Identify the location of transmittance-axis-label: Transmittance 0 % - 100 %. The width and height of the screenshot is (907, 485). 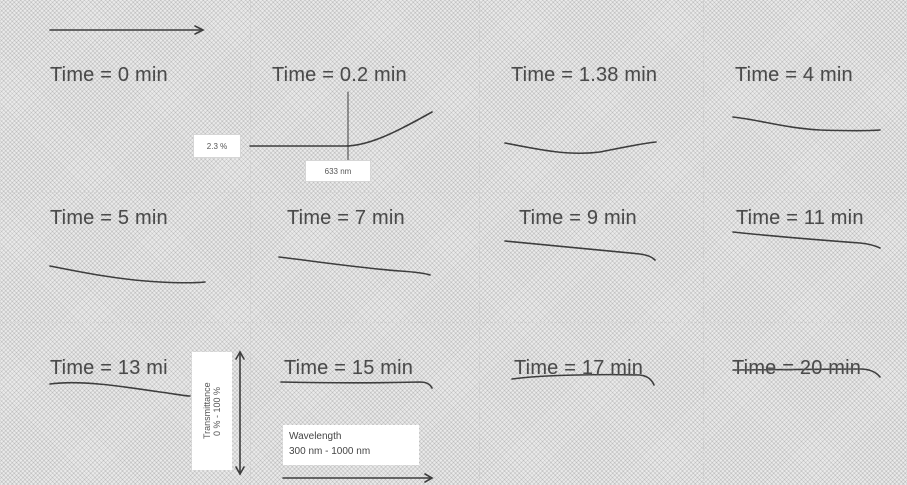
(212, 411).